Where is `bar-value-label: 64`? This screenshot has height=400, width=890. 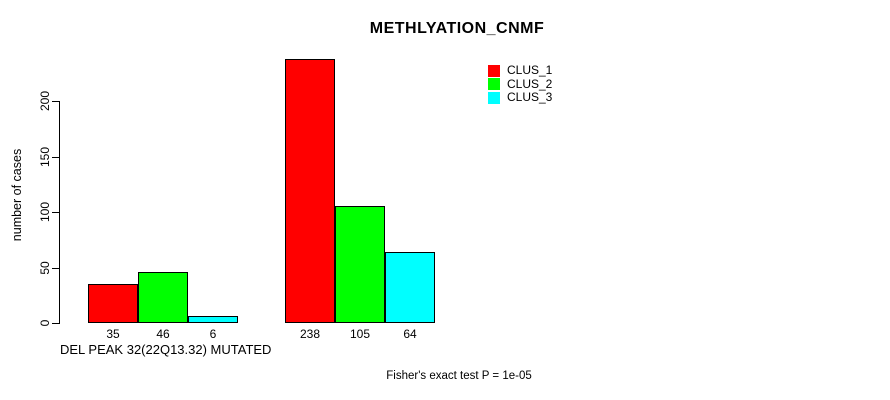 bar-value-label: 64 is located at coordinates (410, 334).